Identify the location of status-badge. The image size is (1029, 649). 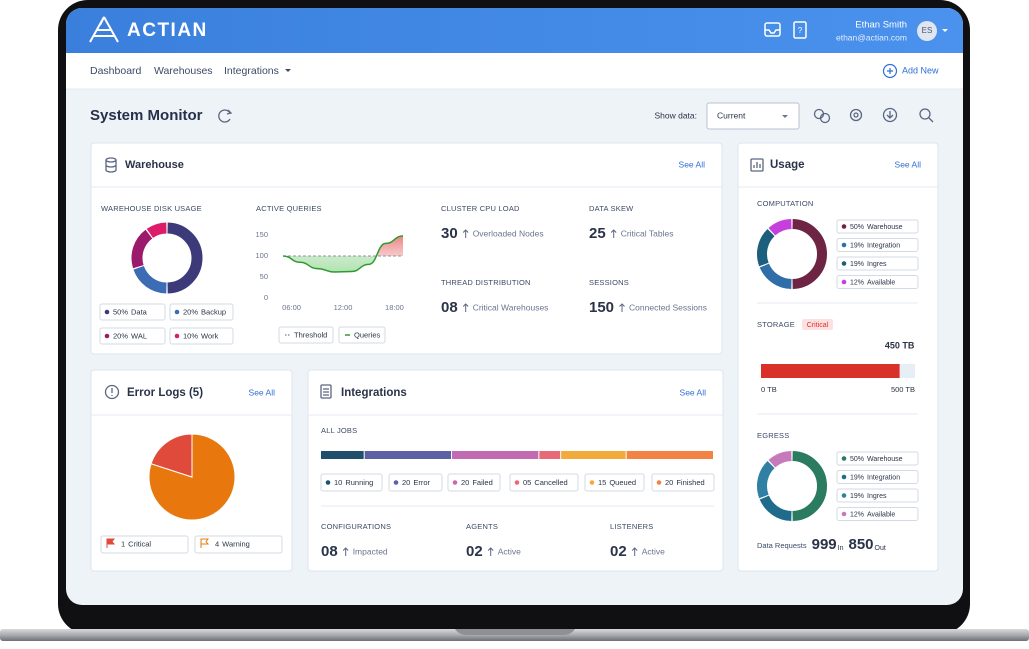
(817, 324).